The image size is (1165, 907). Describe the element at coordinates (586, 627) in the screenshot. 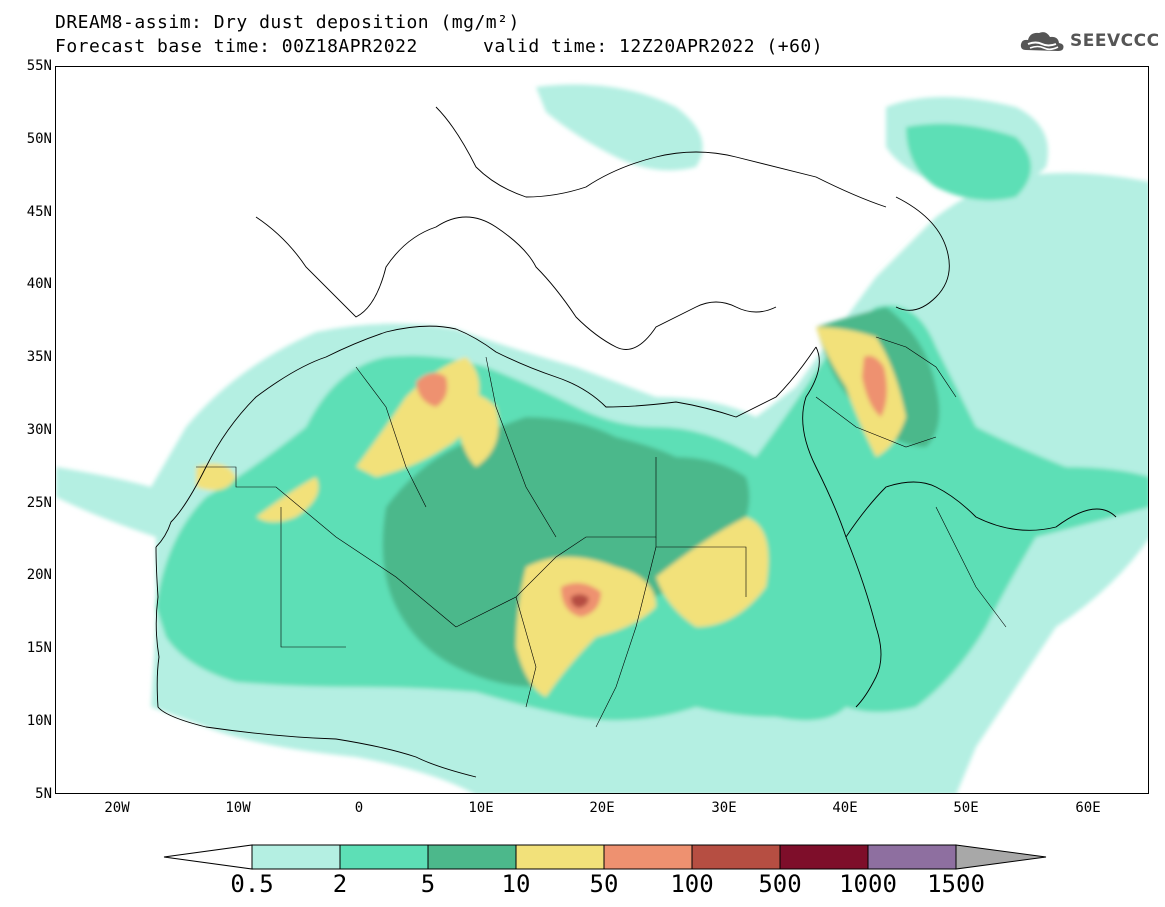

I see `dust-zone-4-chad` at that location.